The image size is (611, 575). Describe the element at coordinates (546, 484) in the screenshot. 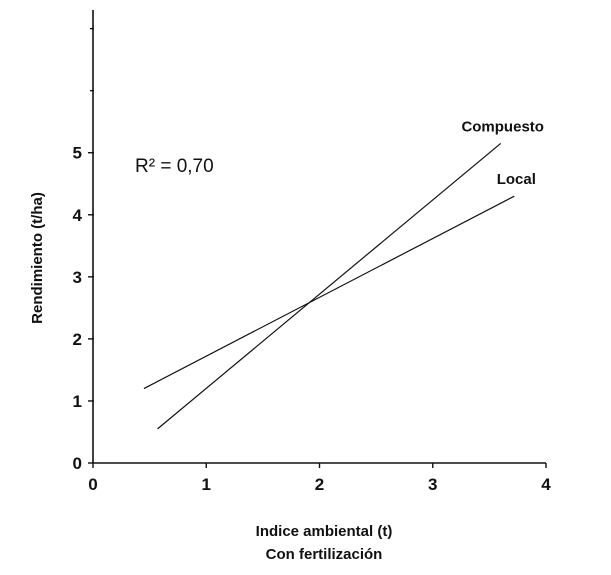

I see `x-tick-label: 4` at that location.